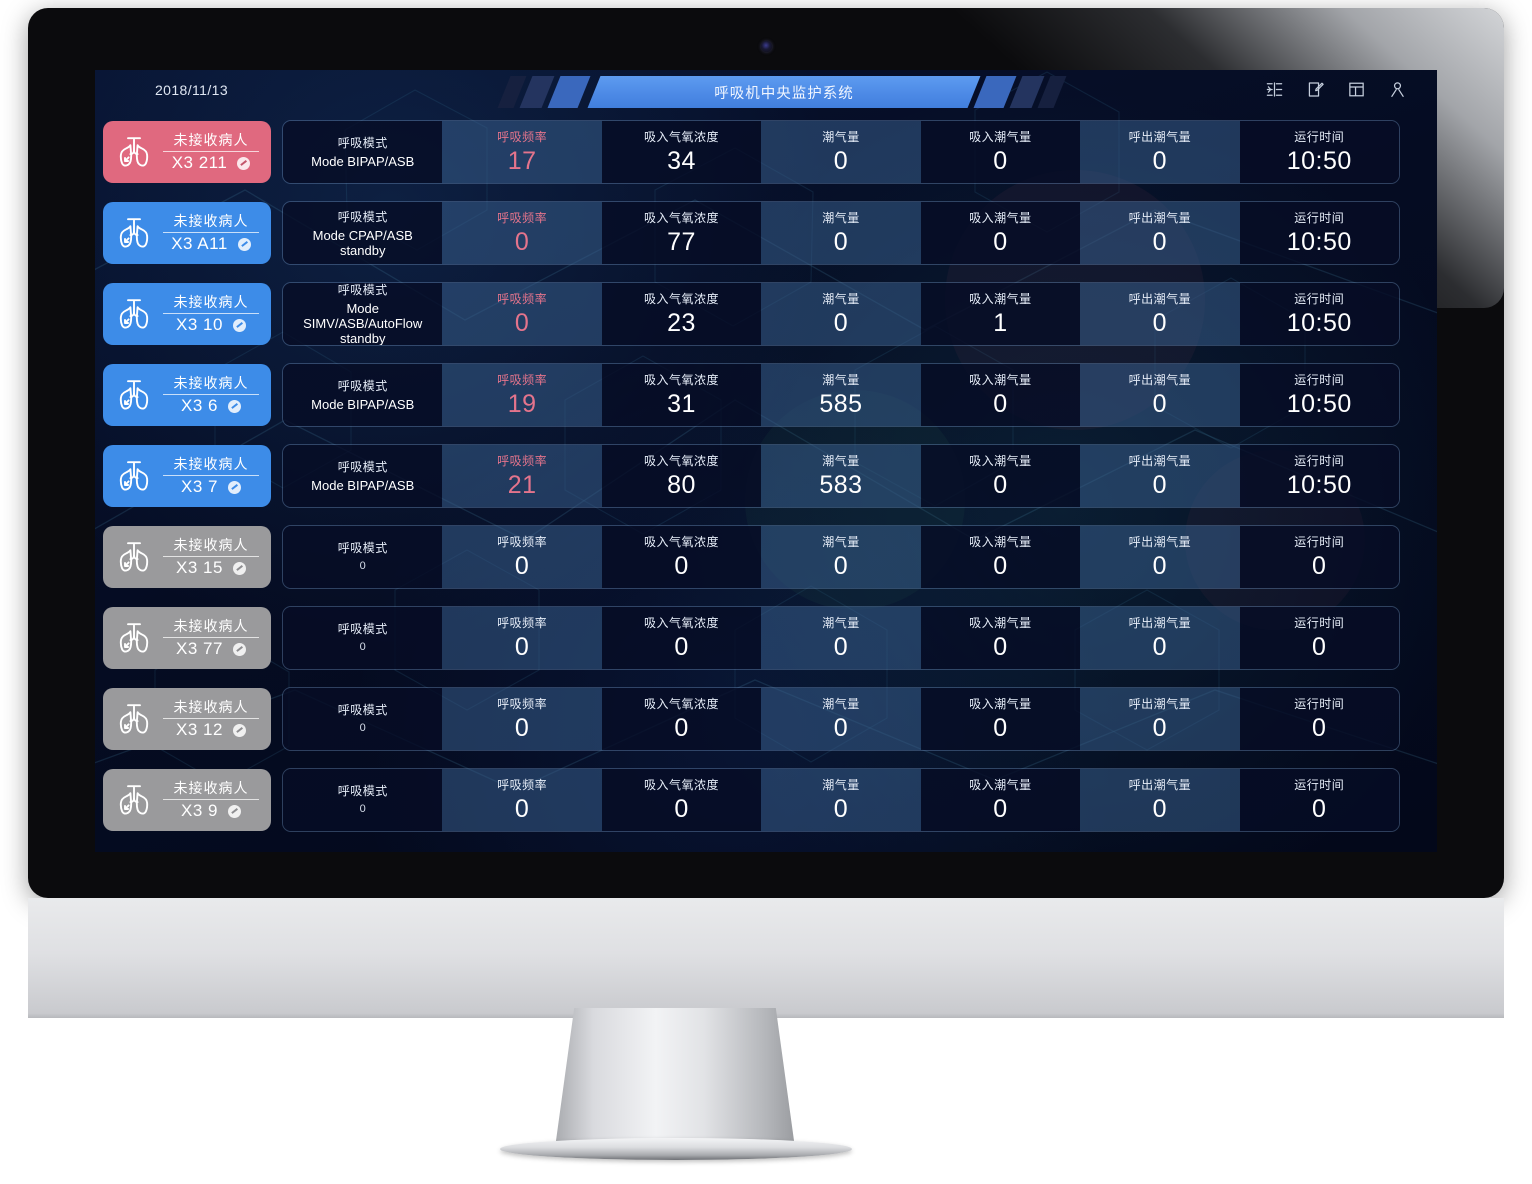  I want to click on metric-header-tidal_in: 吸入潮气量, so click(1000, 218).